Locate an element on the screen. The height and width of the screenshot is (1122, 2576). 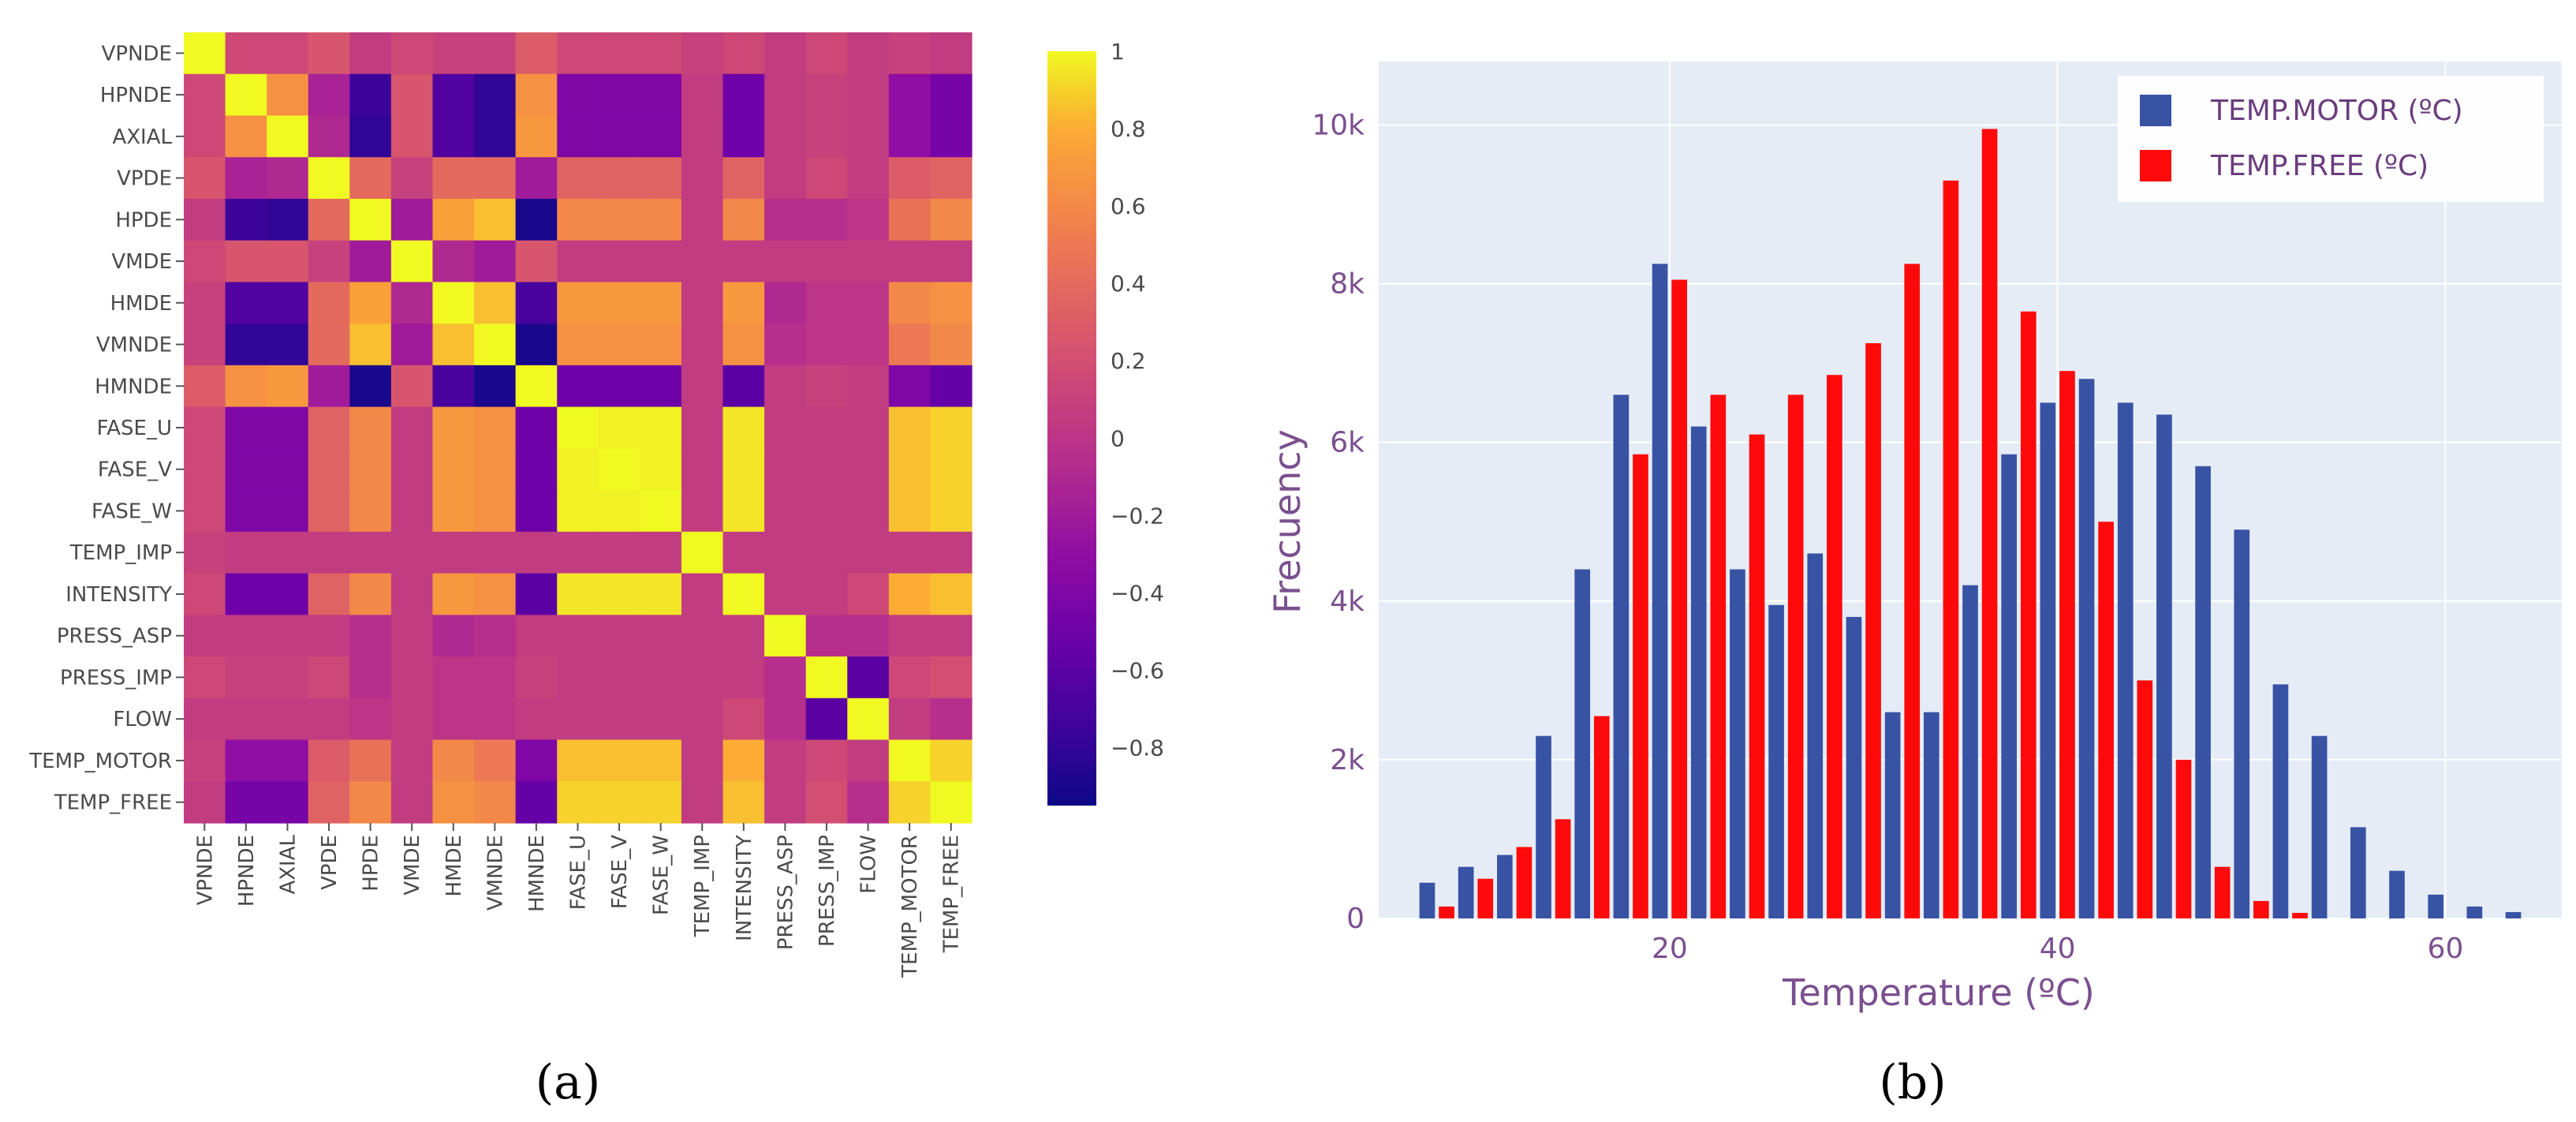
legend-swatch is located at coordinates (2155, 110).